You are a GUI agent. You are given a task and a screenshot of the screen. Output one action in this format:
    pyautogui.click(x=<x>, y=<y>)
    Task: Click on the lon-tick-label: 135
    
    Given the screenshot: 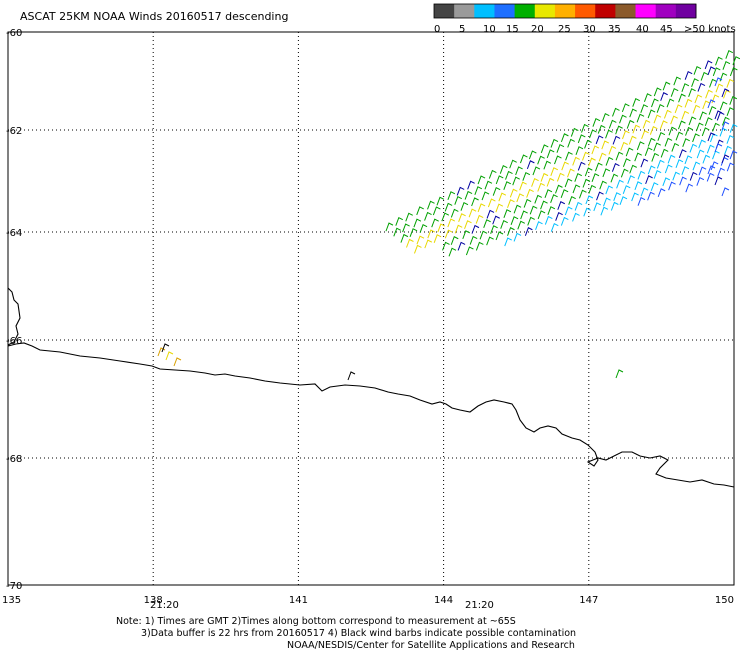 What is the action you would take?
    pyautogui.click(x=11, y=600)
    